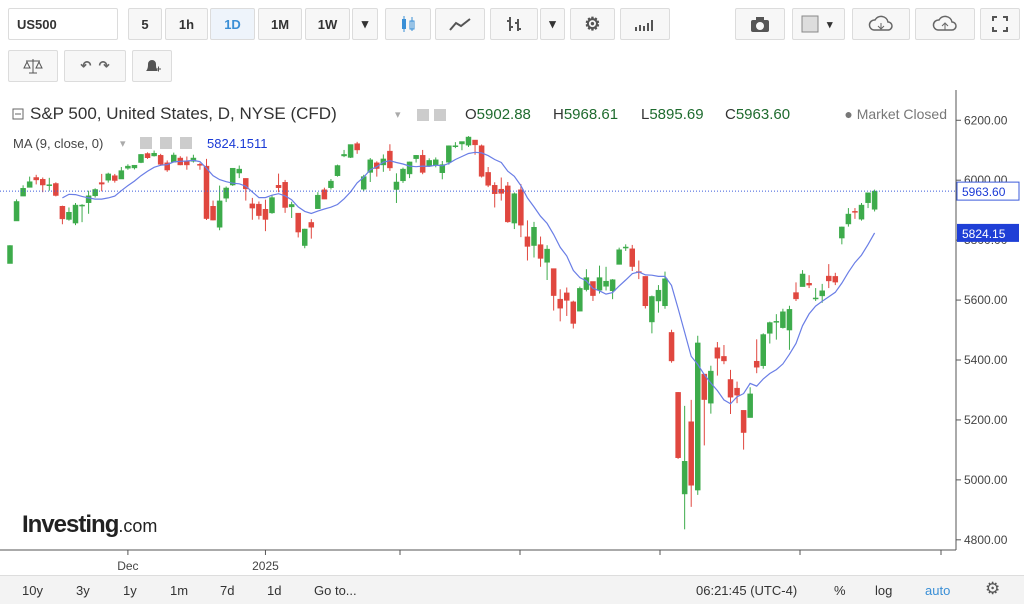 Image resolution: width=1024 pixels, height=610 pixels. What do you see at coordinates (552, 24) in the screenshot?
I see `type-dropdown: ▾` at bounding box center [552, 24].